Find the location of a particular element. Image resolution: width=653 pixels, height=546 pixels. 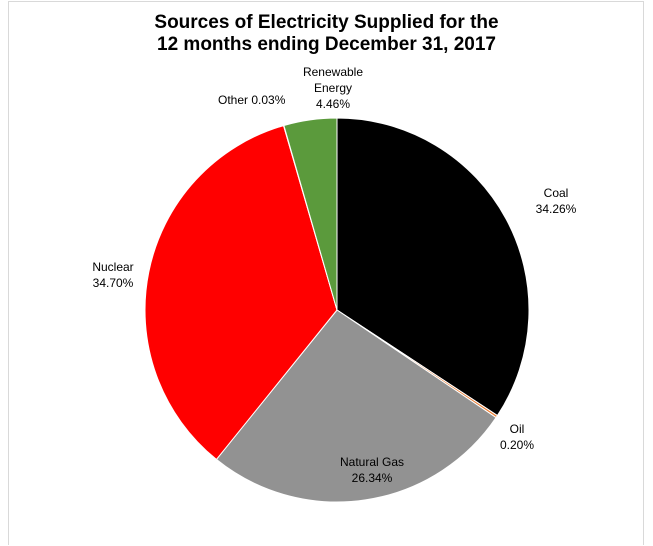

data-label-other: Other 0.03% is located at coordinates (252, 100).